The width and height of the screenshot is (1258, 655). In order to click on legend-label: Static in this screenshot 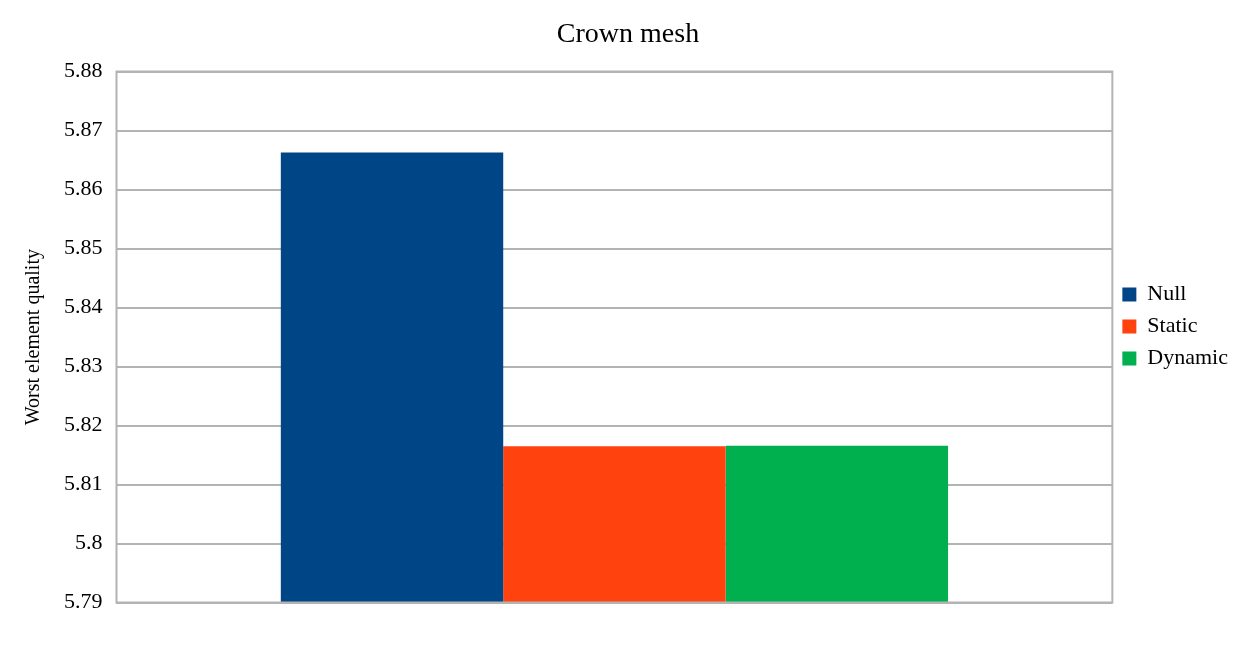, I will do `click(1172, 325)`.